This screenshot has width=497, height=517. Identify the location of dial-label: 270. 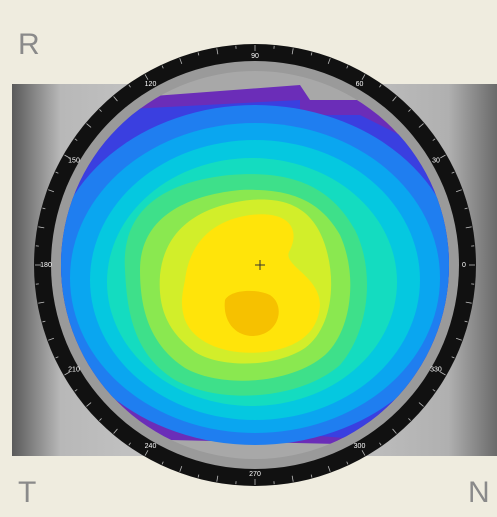
(255, 474).